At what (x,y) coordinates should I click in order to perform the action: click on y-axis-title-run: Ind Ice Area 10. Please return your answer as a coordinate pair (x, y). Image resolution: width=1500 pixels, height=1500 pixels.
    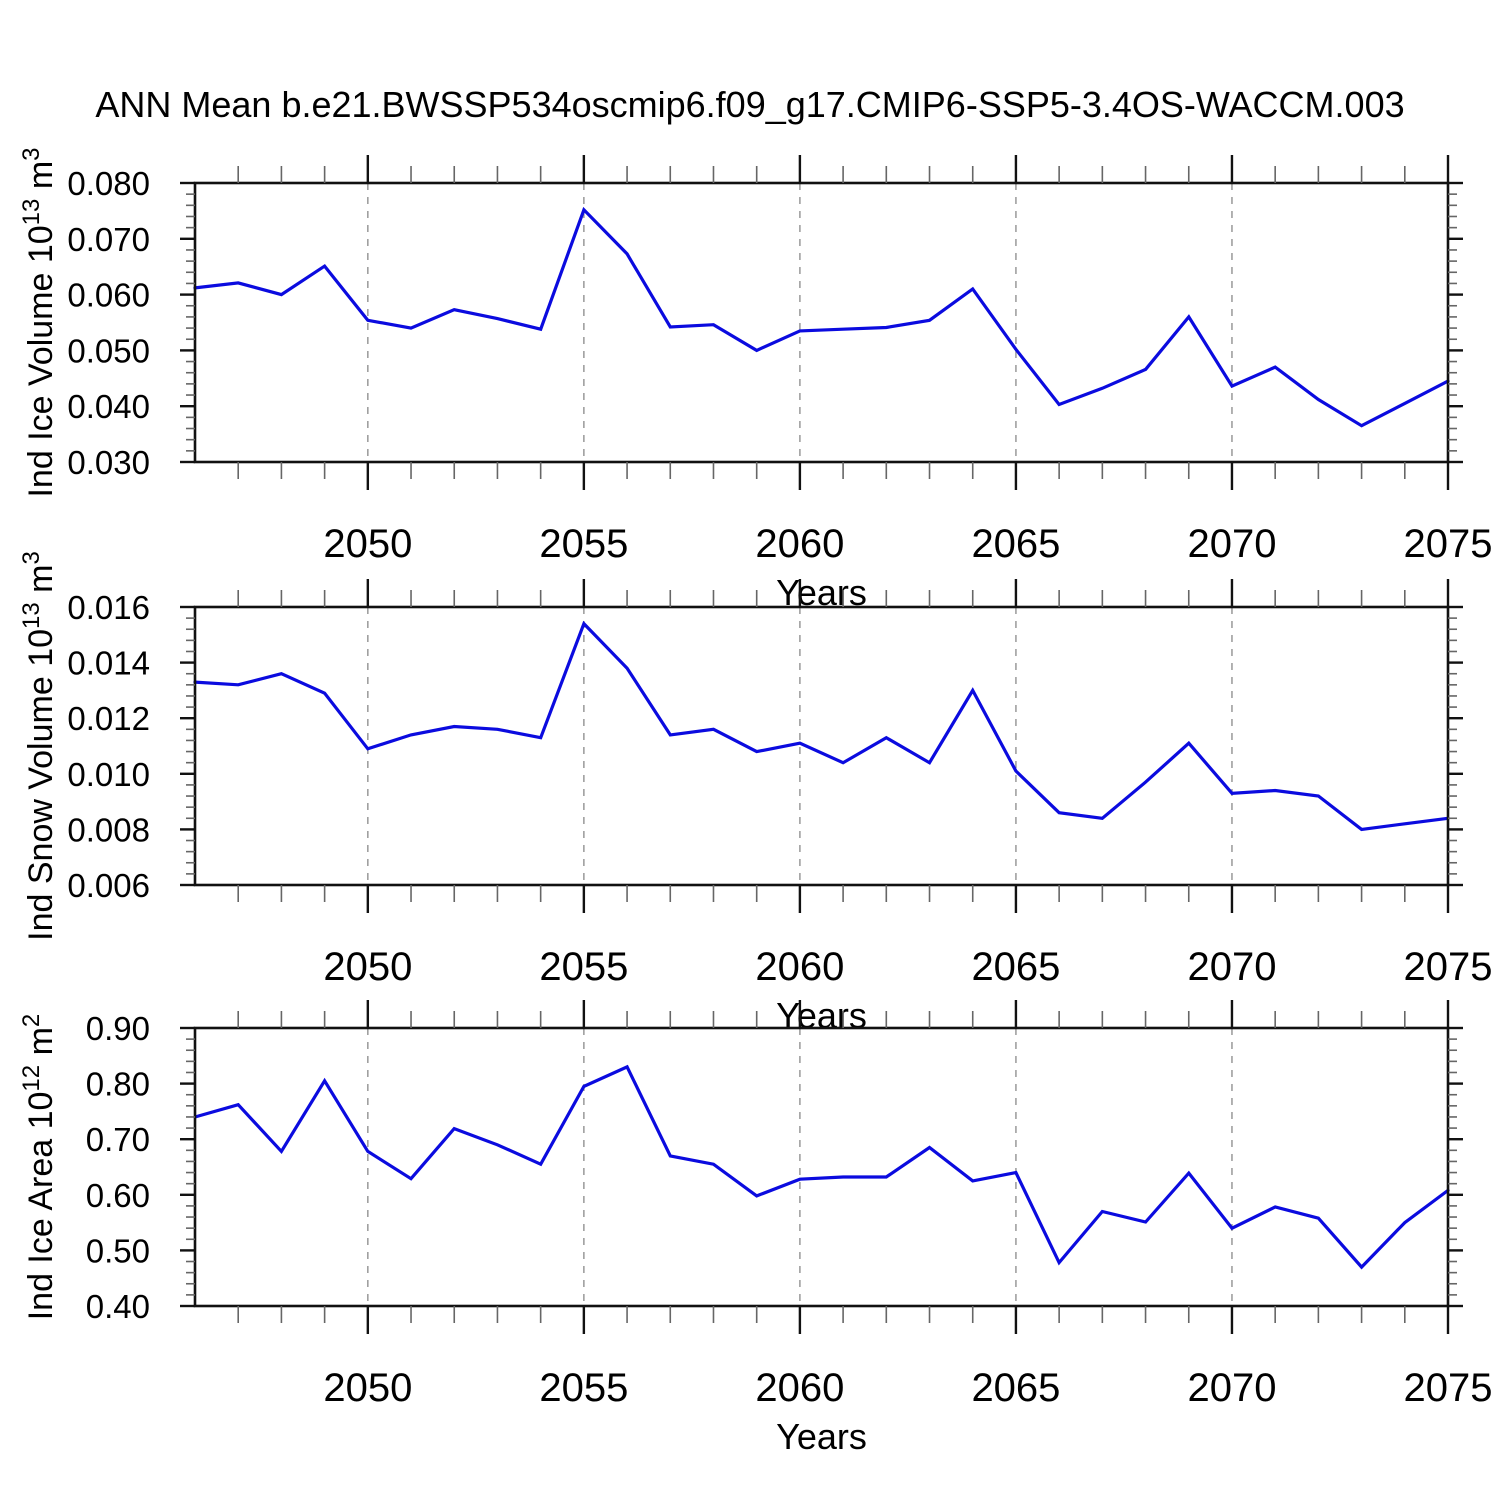
    Looking at the image, I should click on (41, 1206).